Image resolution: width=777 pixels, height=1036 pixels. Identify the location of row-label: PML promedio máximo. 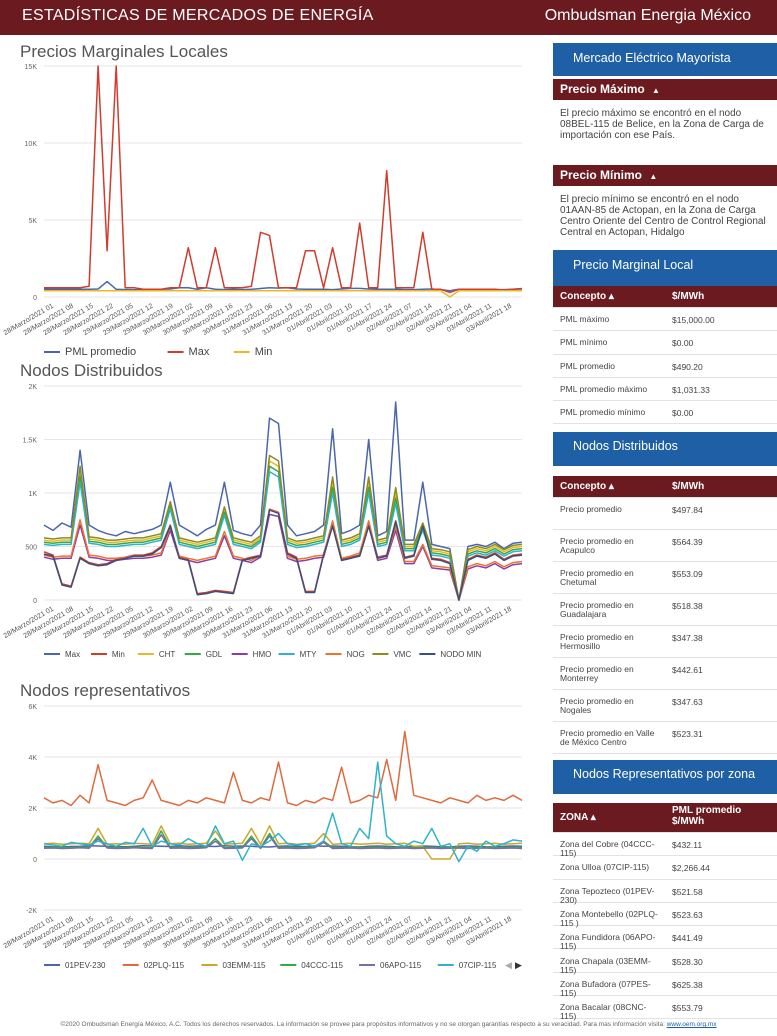
(604, 388).